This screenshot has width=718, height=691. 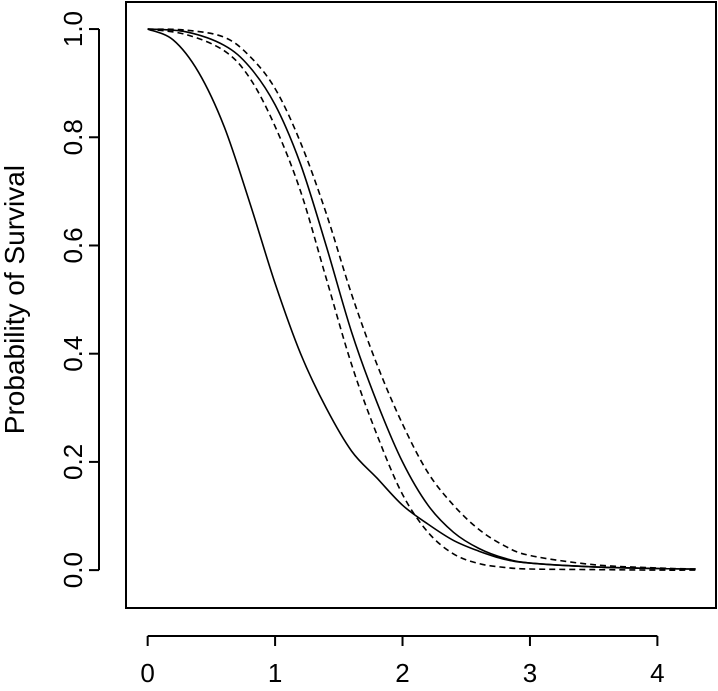 What do you see at coordinates (73, 354) in the screenshot?
I see `y-tick-label: 0.4` at bounding box center [73, 354].